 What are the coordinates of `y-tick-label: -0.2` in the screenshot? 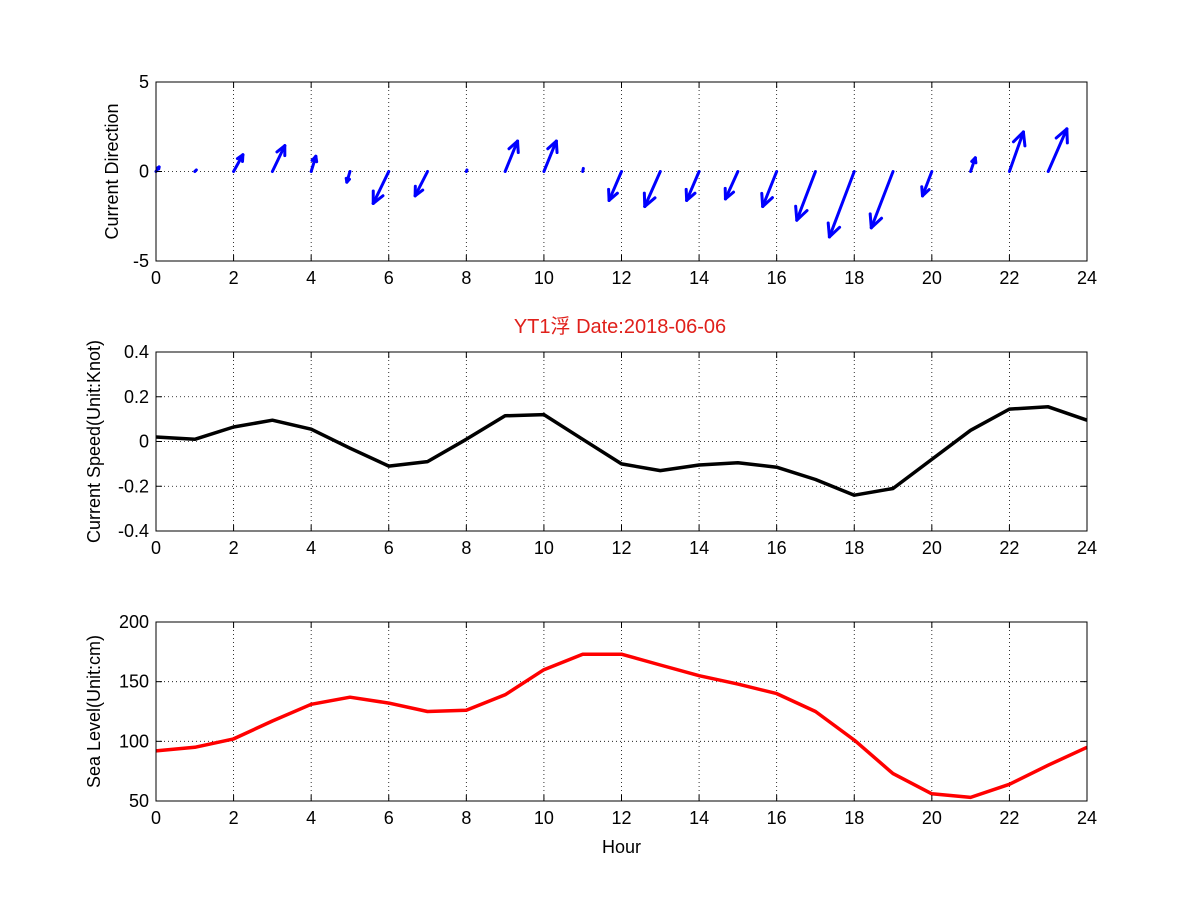 It's located at (133, 486).